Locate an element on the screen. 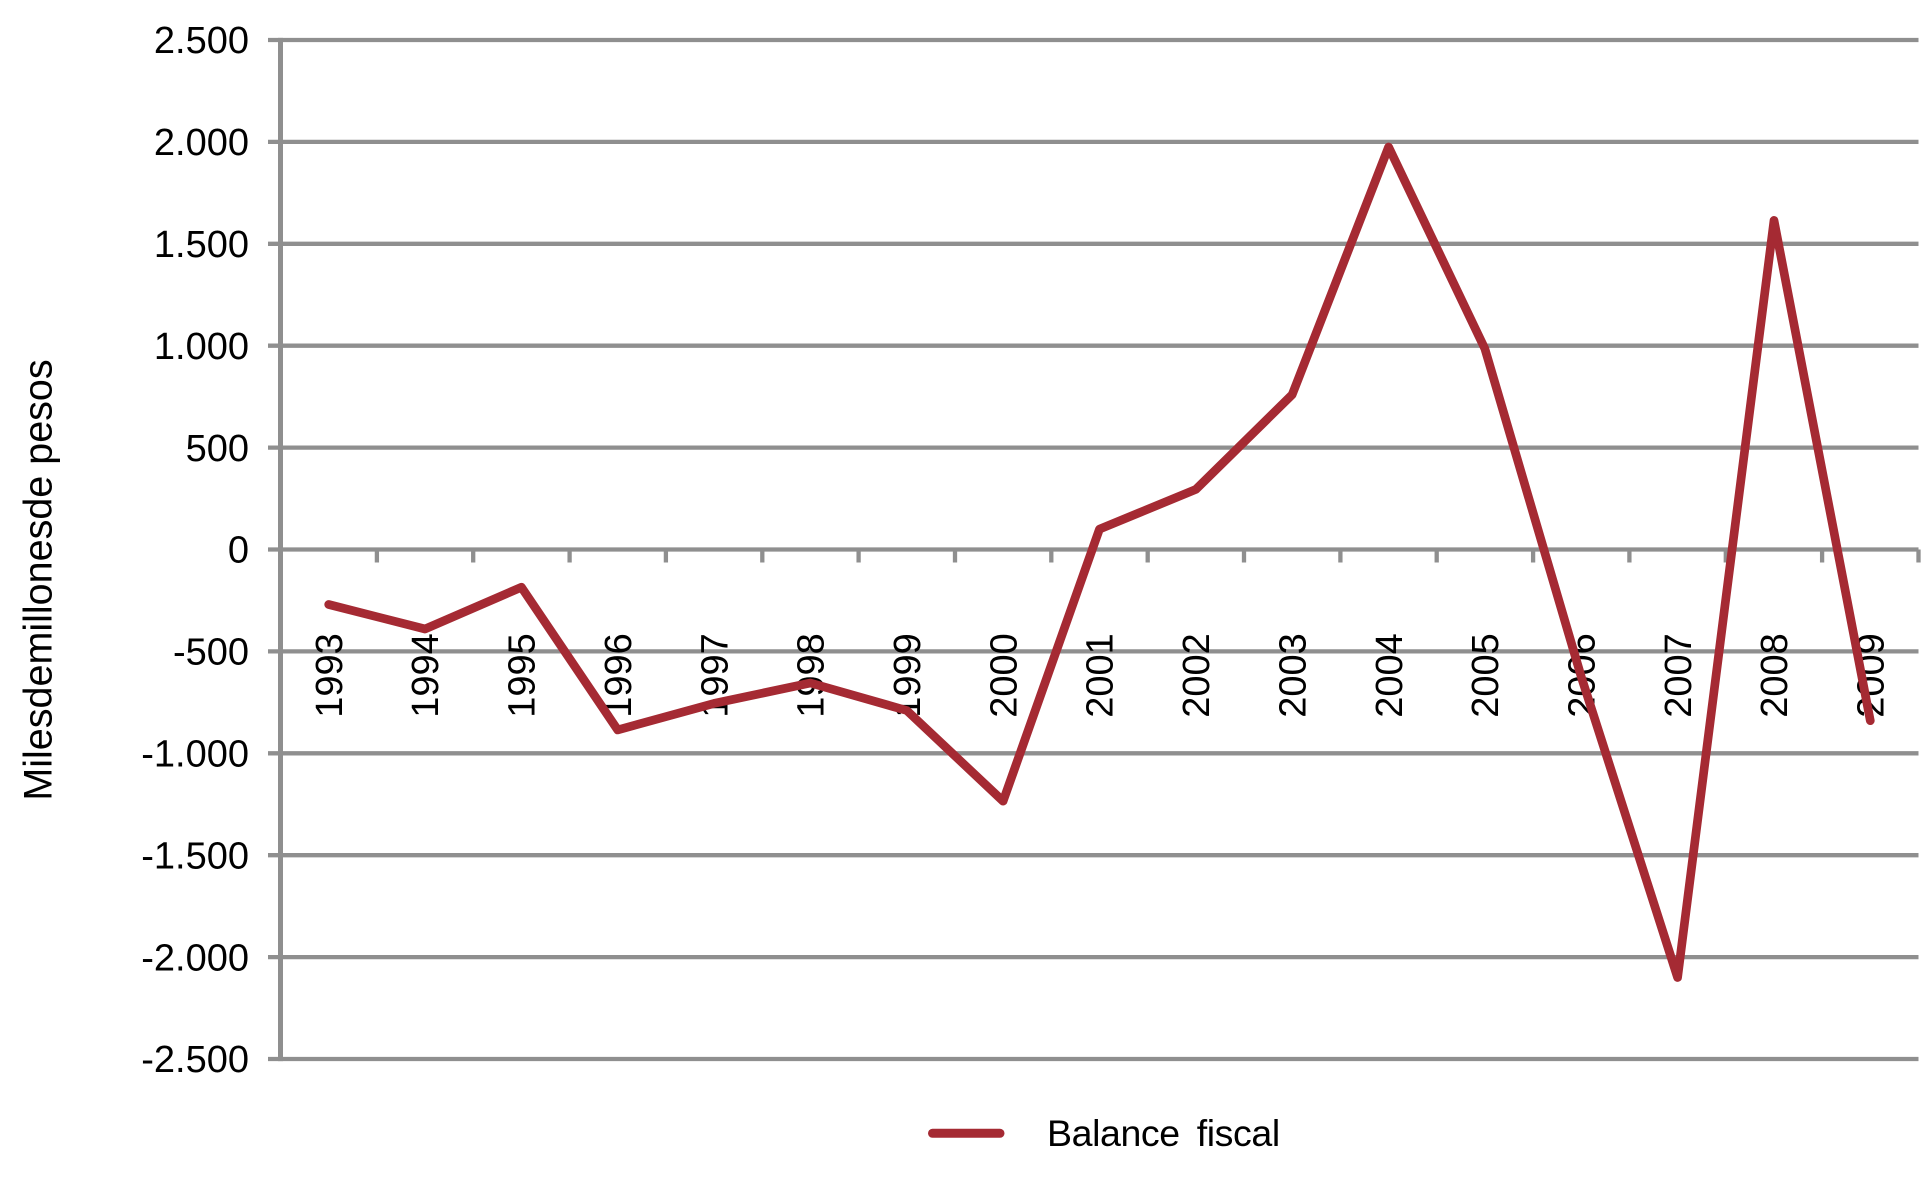 This screenshot has width=1925, height=1183. svg-text: 2000 is located at coordinates (1004, 675).